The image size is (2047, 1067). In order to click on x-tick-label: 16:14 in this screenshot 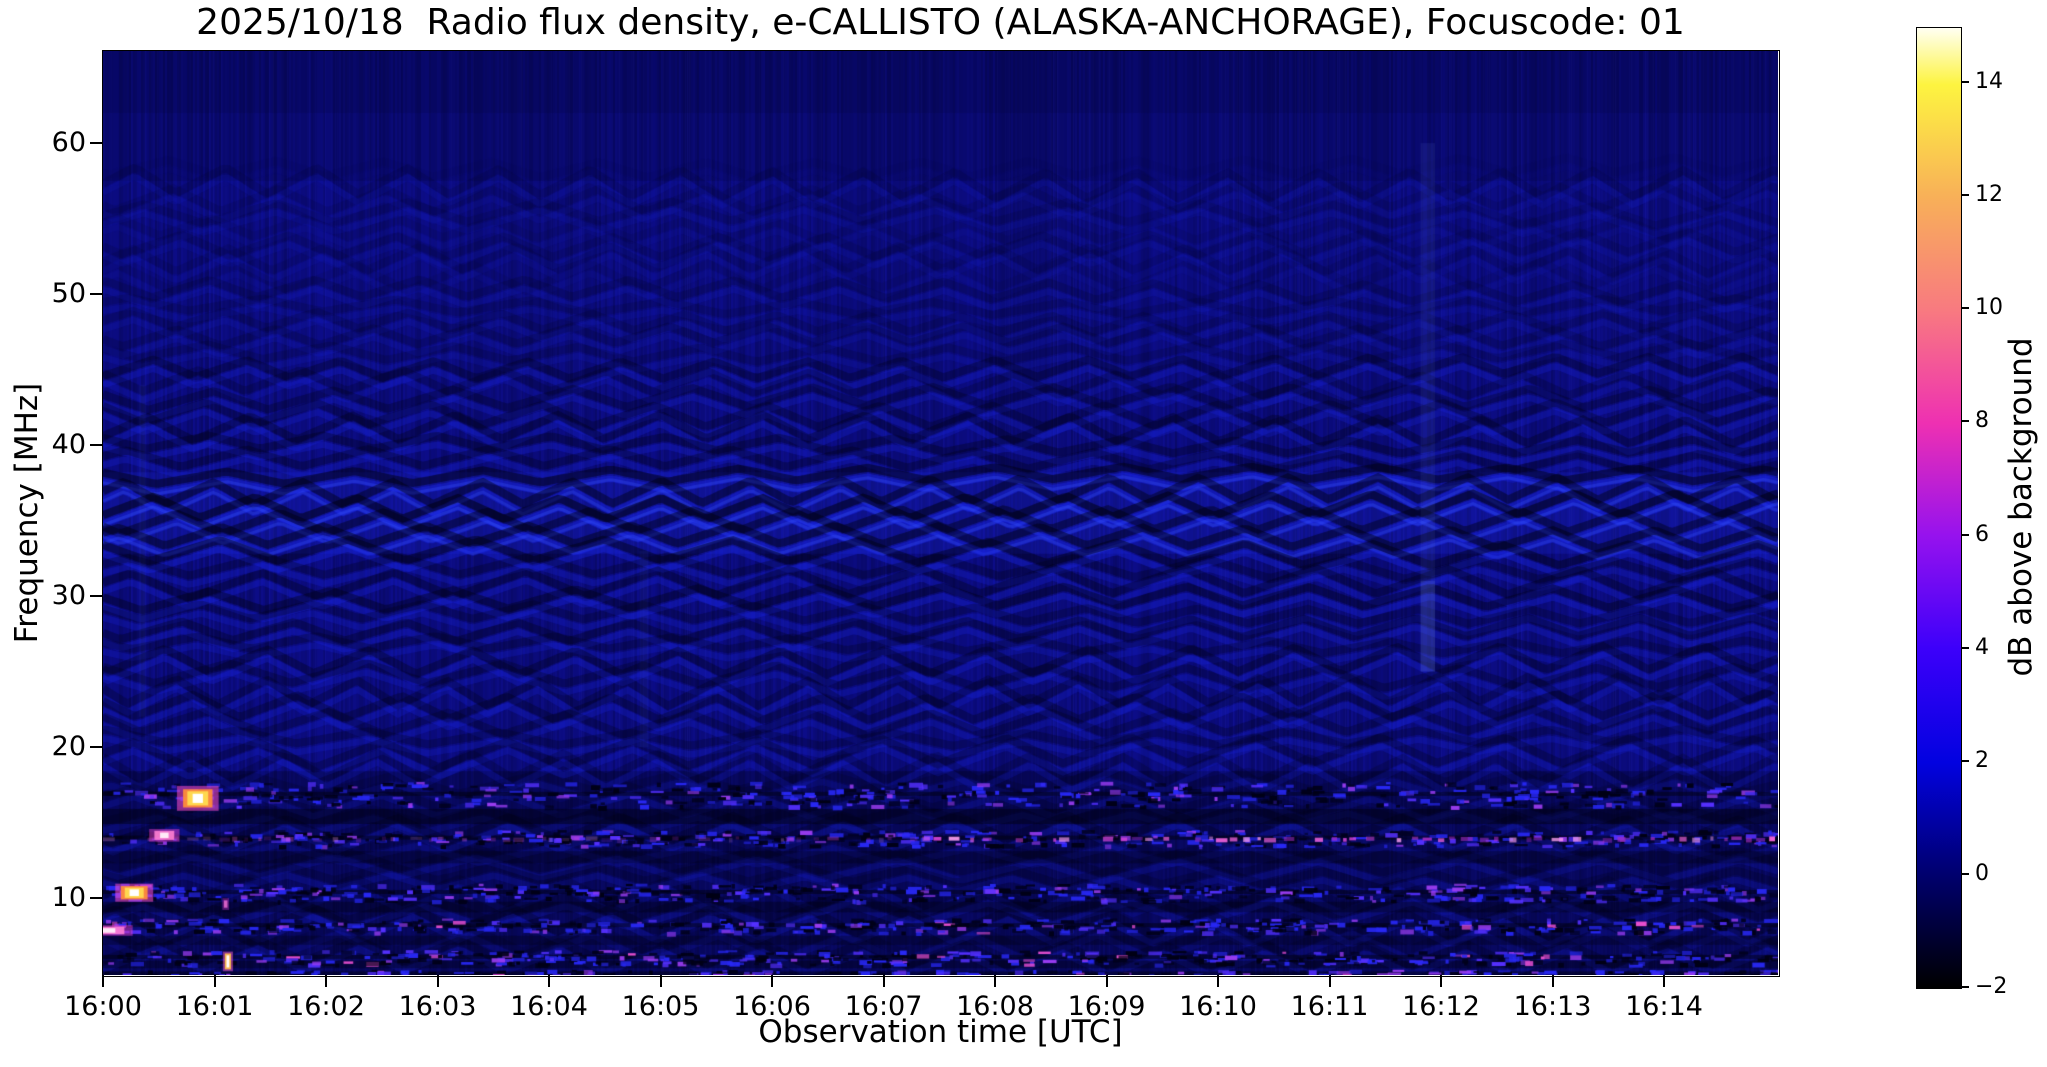, I will do `click(1664, 1006)`.